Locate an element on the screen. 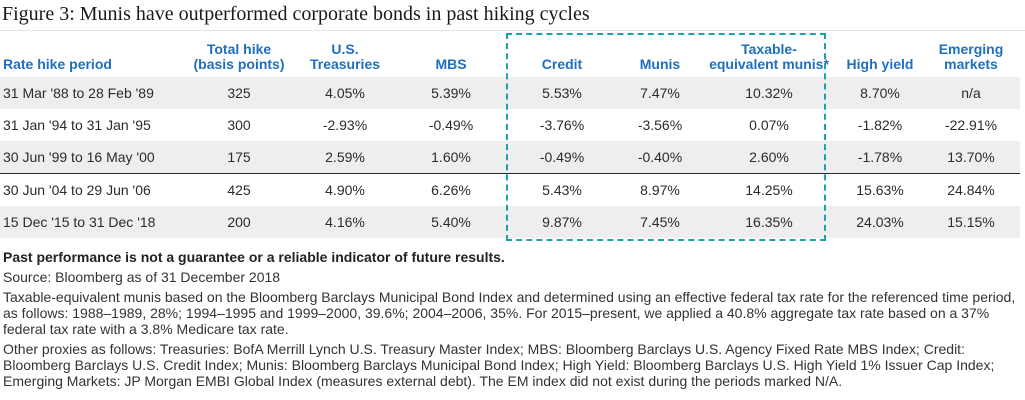 Image resolution: width=1025 pixels, height=400 pixels. value-cell: -1.78% is located at coordinates (880, 157).